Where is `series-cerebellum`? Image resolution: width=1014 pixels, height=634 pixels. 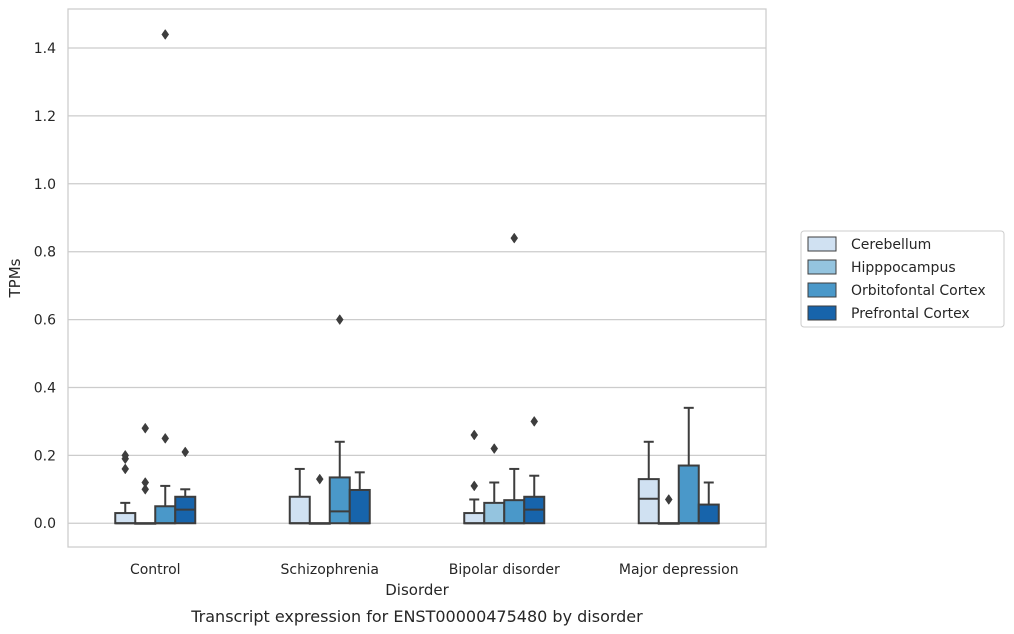
series-cerebellum is located at coordinates (387, 477).